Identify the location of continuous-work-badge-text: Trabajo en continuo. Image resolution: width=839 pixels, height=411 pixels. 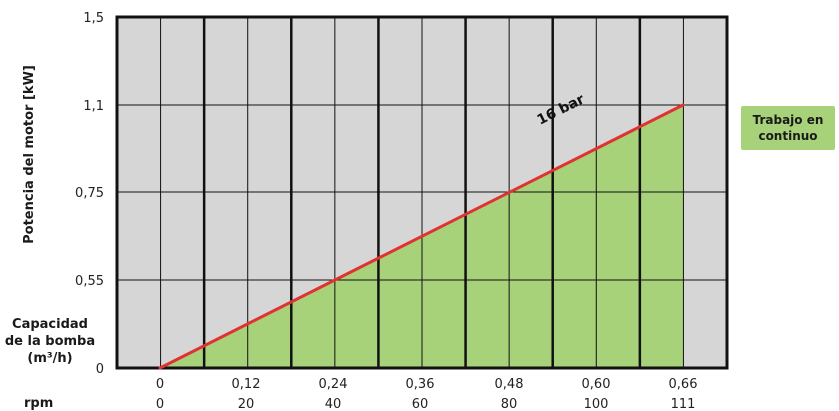
(788, 128).